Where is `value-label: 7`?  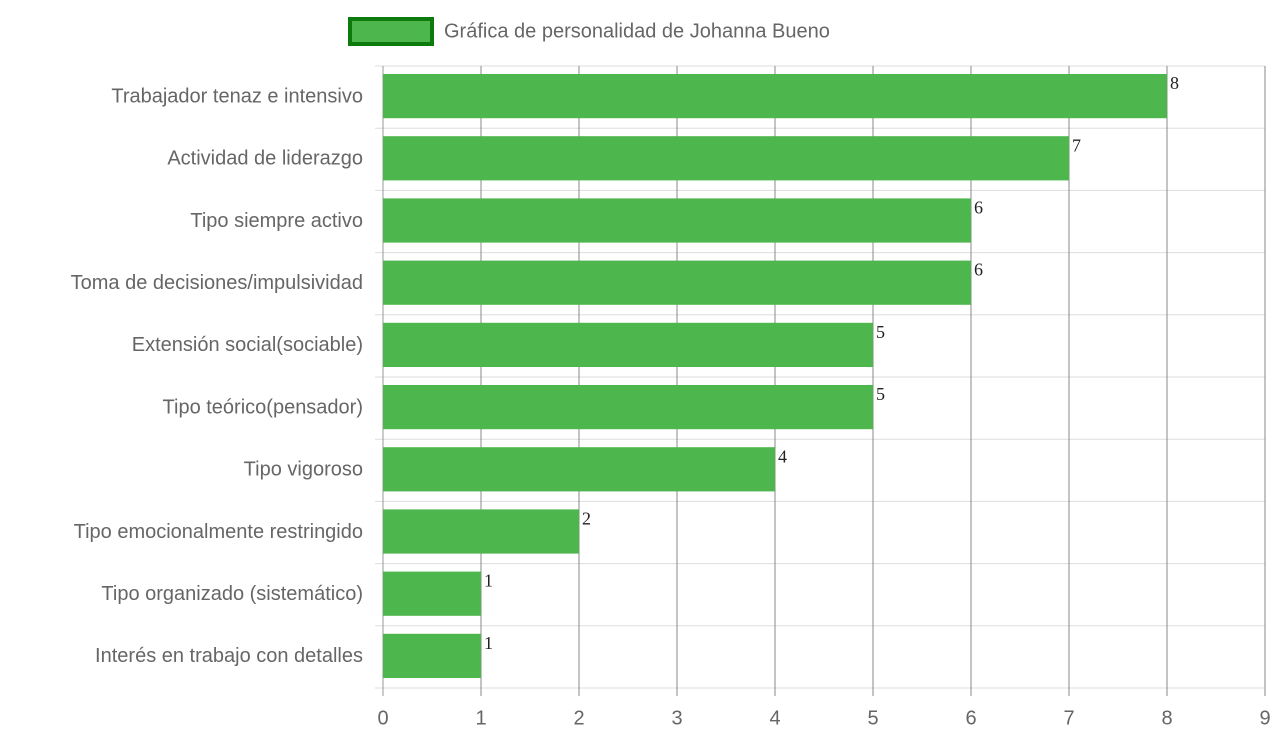
value-label: 7 is located at coordinates (1076, 145).